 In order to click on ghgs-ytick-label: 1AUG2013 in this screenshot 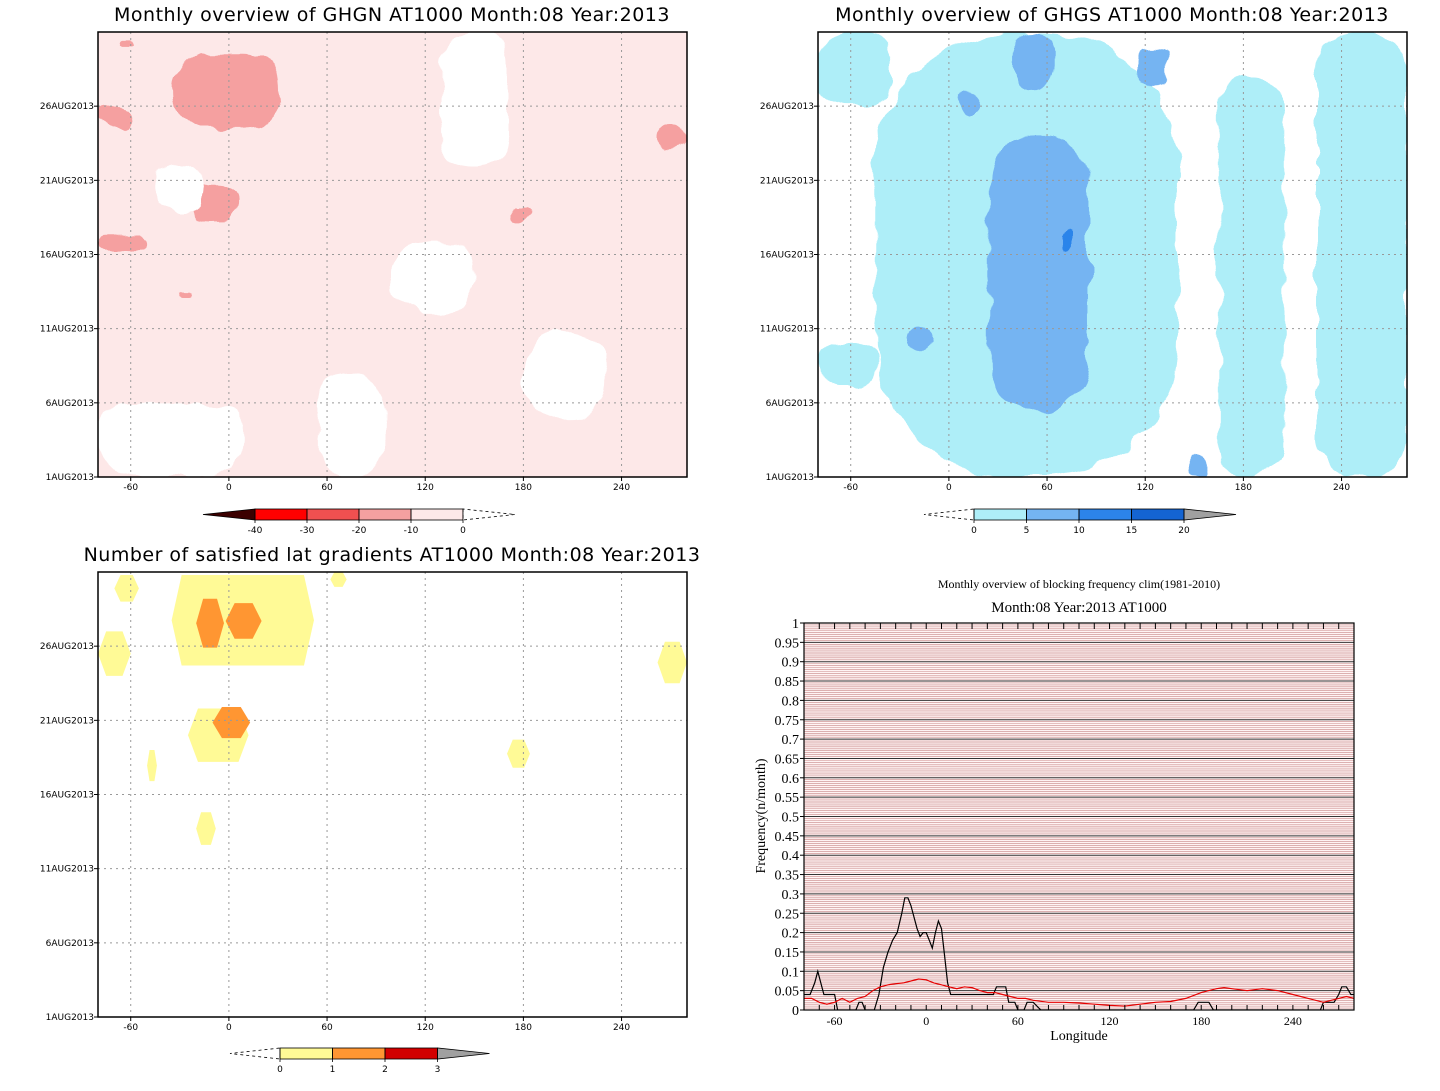, I will do `click(790, 478)`.